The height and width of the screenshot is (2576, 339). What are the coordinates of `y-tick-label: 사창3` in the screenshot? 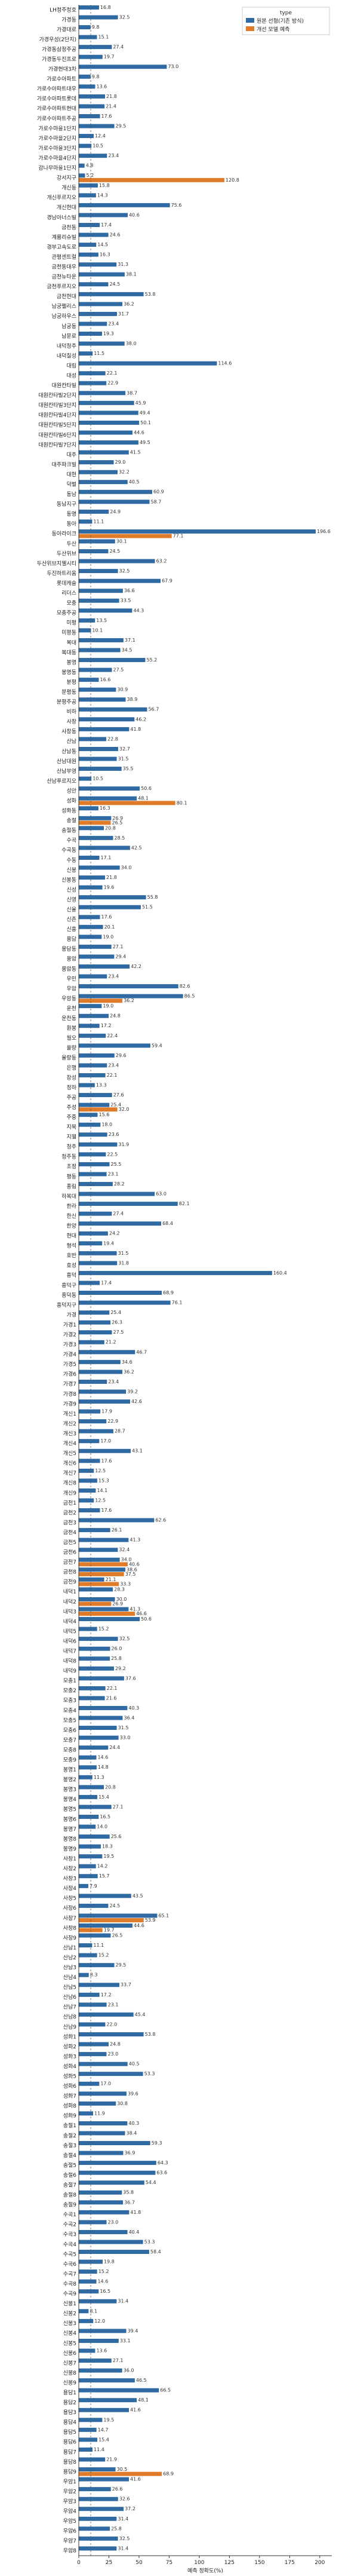 It's located at (70, 1879).